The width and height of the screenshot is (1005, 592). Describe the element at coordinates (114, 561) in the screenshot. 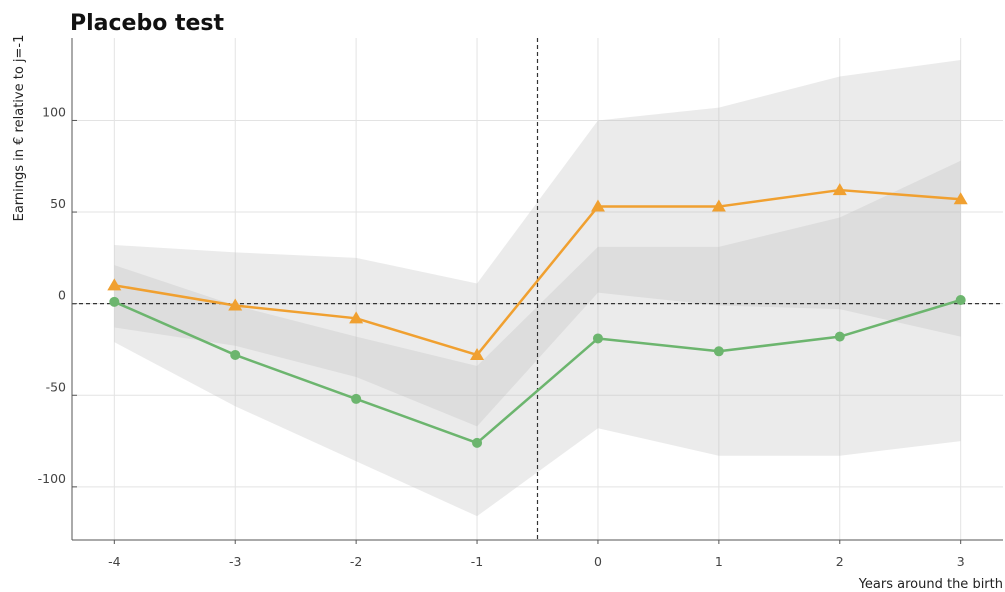

I see `x-tick-label: -4` at that location.